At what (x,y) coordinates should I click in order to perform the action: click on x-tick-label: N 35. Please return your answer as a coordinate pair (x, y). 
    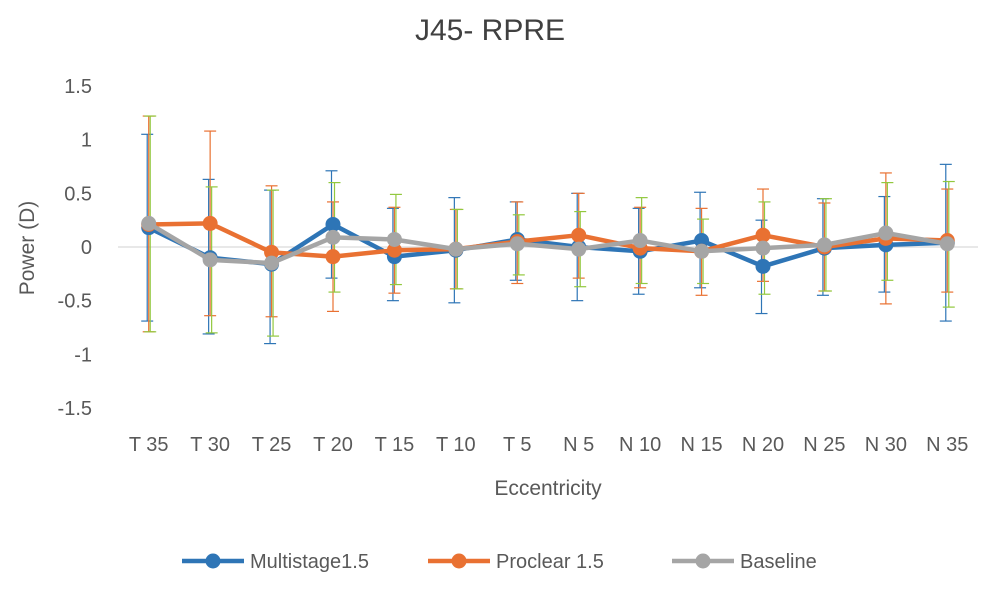
    Looking at the image, I should click on (947, 445).